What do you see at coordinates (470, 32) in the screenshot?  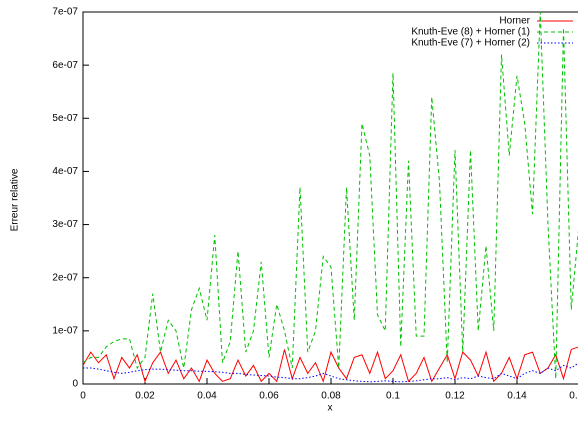 I see `legend-label: Knuth-Eve (8) + Horner (1)` at bounding box center [470, 32].